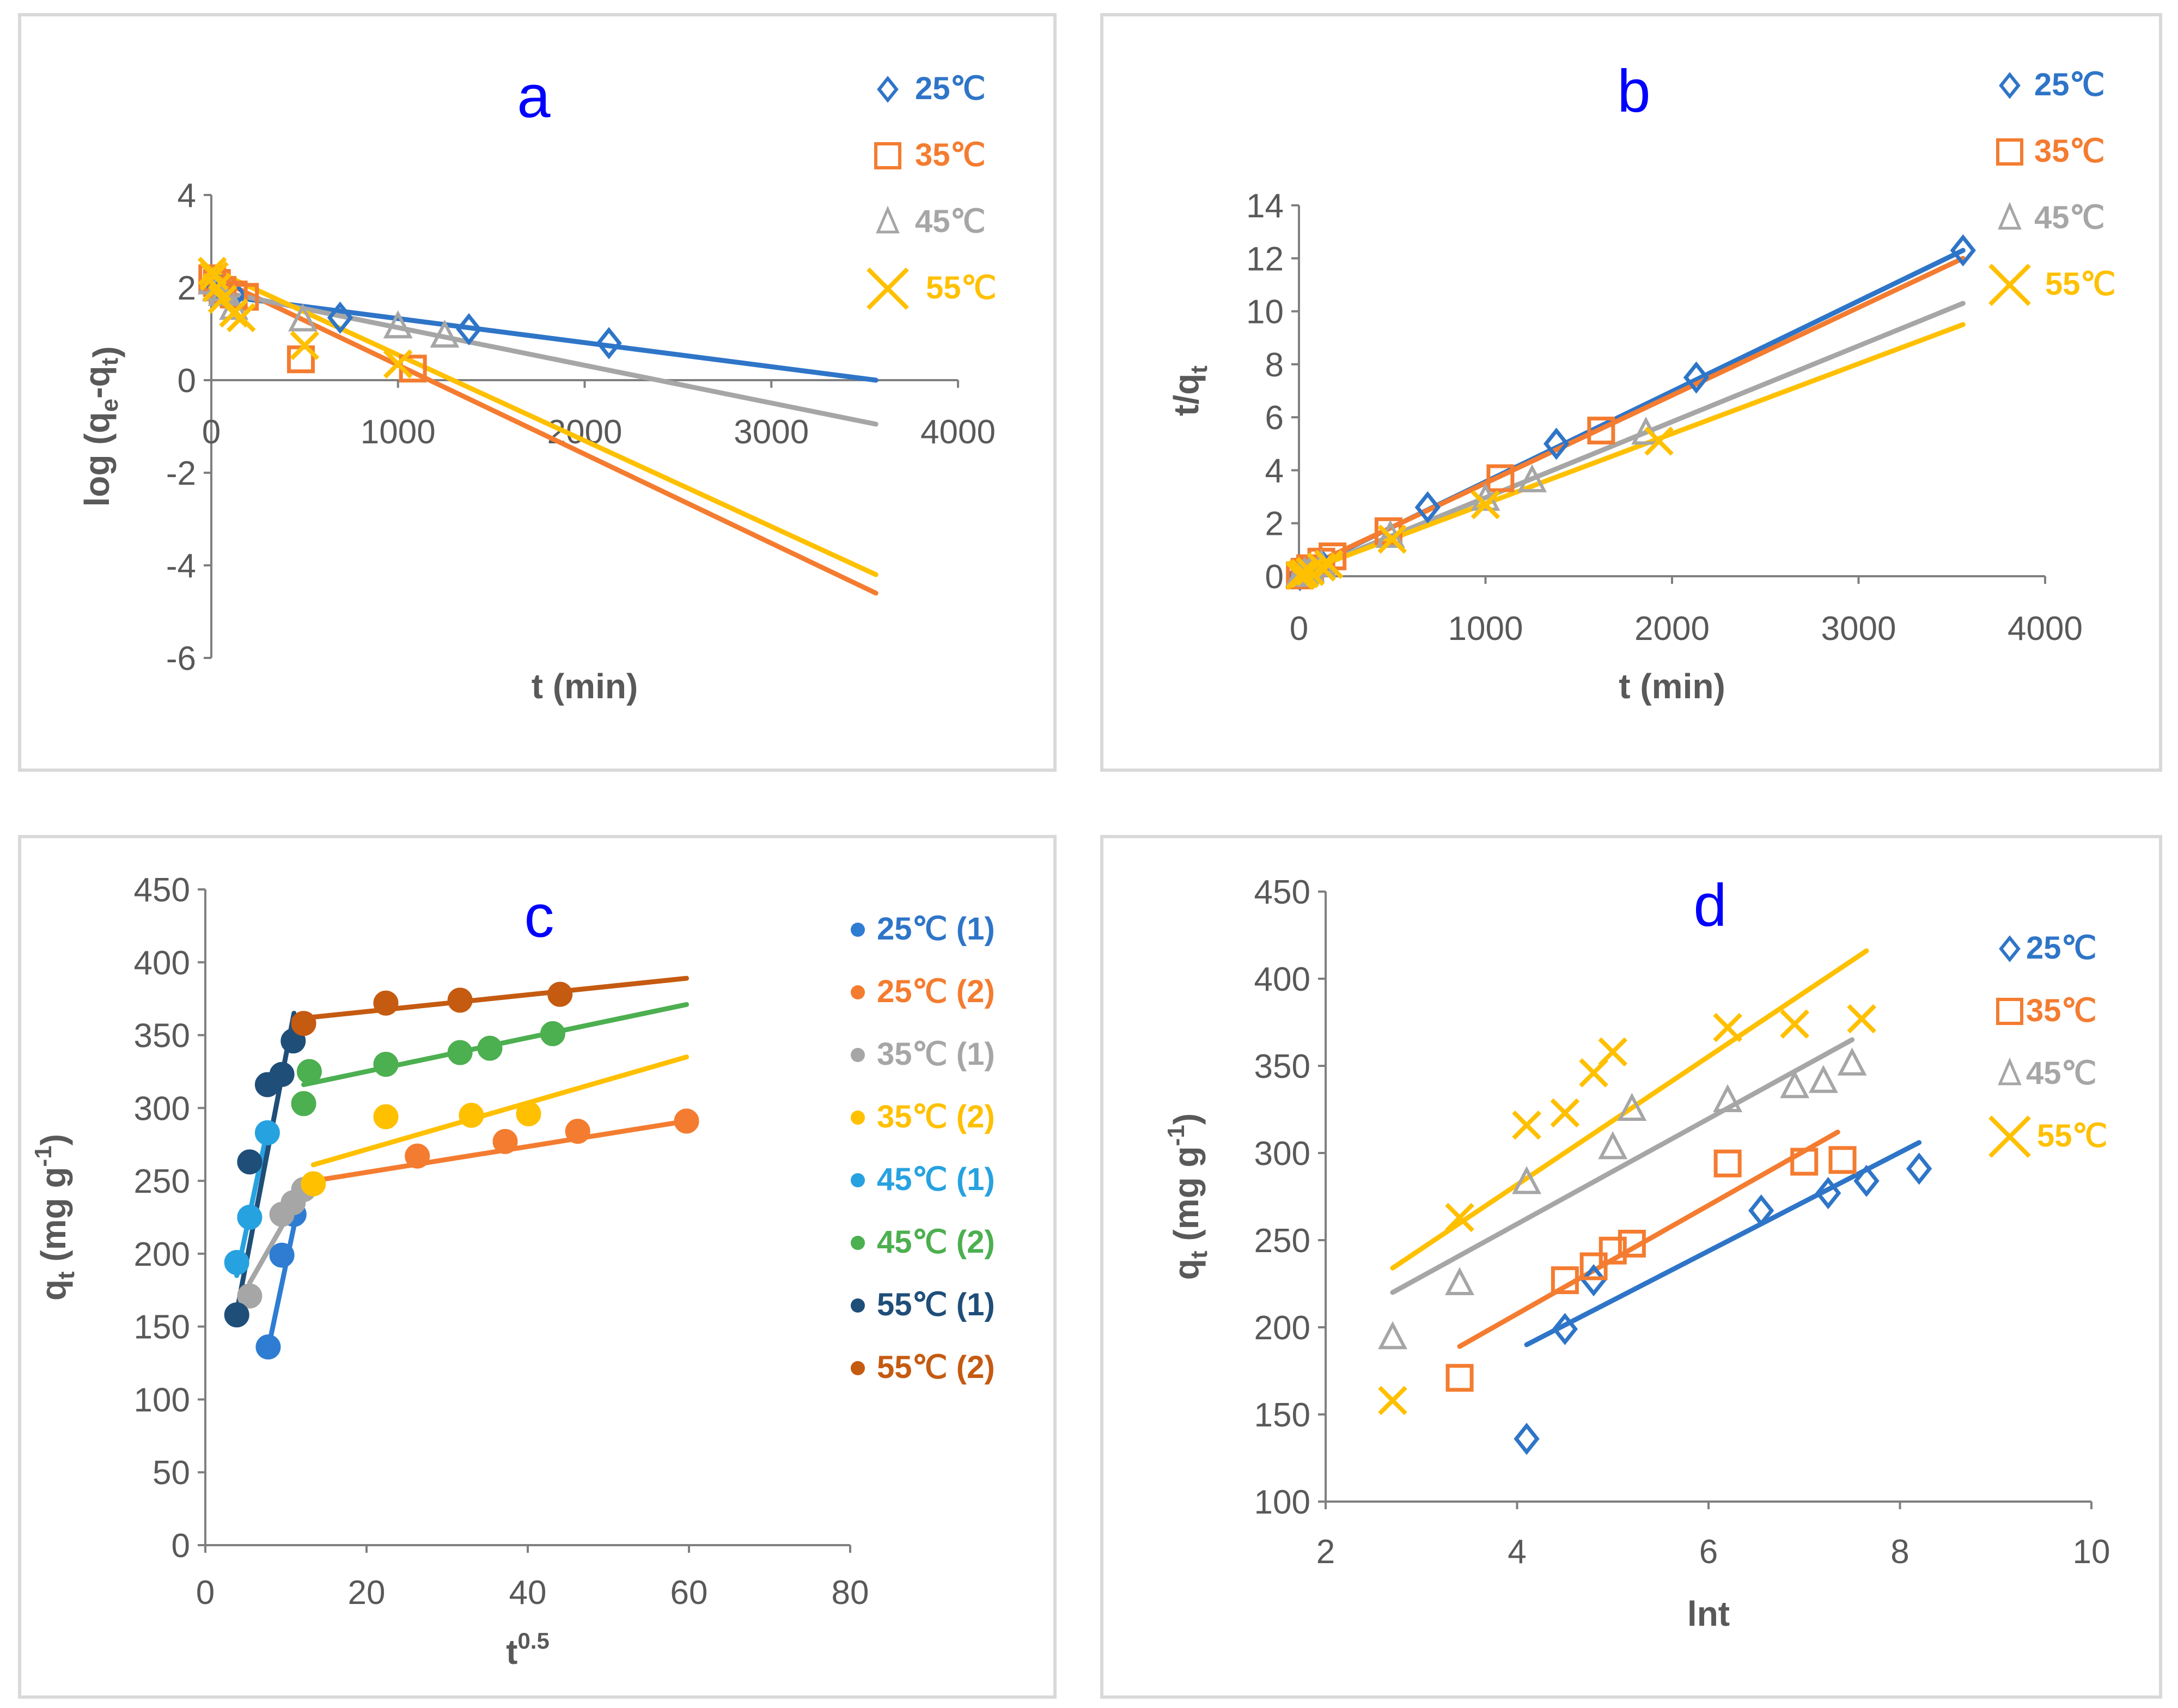 This screenshot has height=1708, width=2178. I want to click on y-tick-label: -4, so click(181, 566).